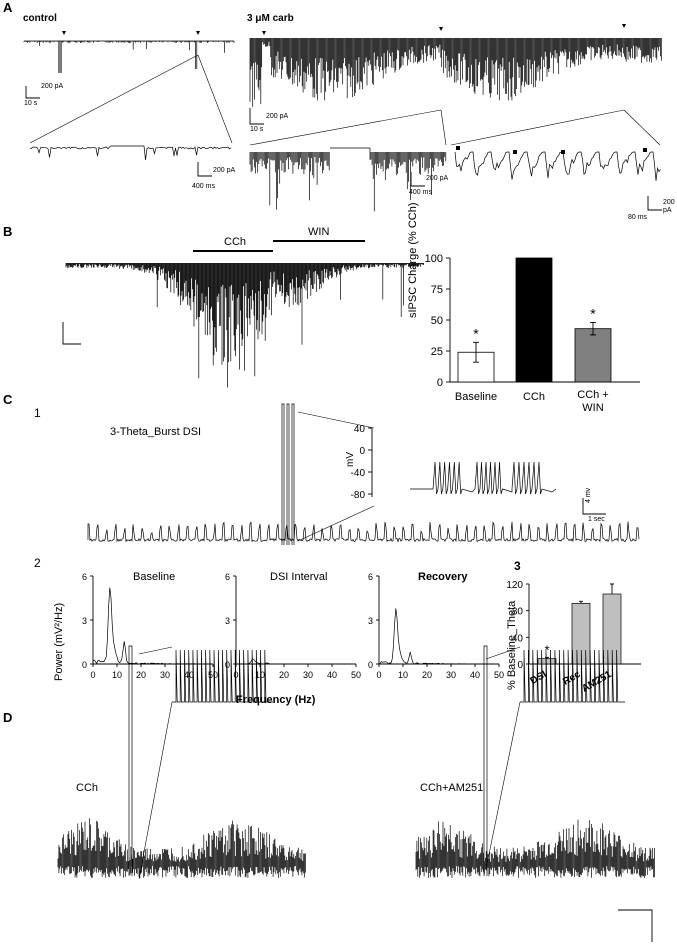 This screenshot has width=677, height=945. What do you see at coordinates (284, 675) in the screenshot?
I see `dsi-x-tick-label: 20` at bounding box center [284, 675].